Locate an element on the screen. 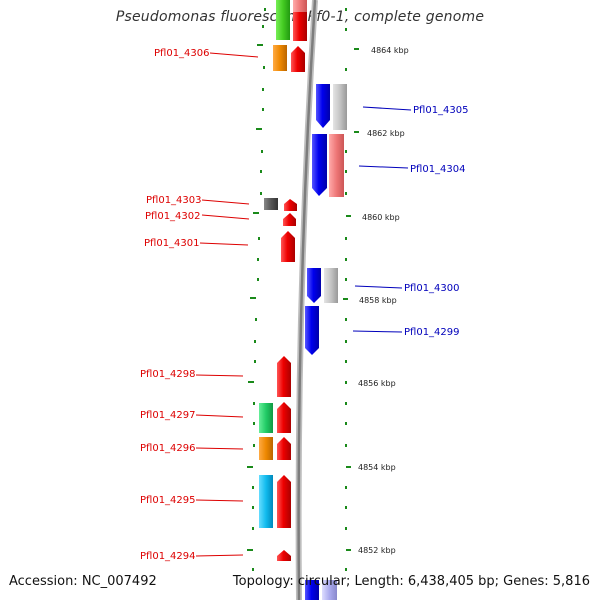  gene-label: Pfl01_4304 is located at coordinates (438, 169).